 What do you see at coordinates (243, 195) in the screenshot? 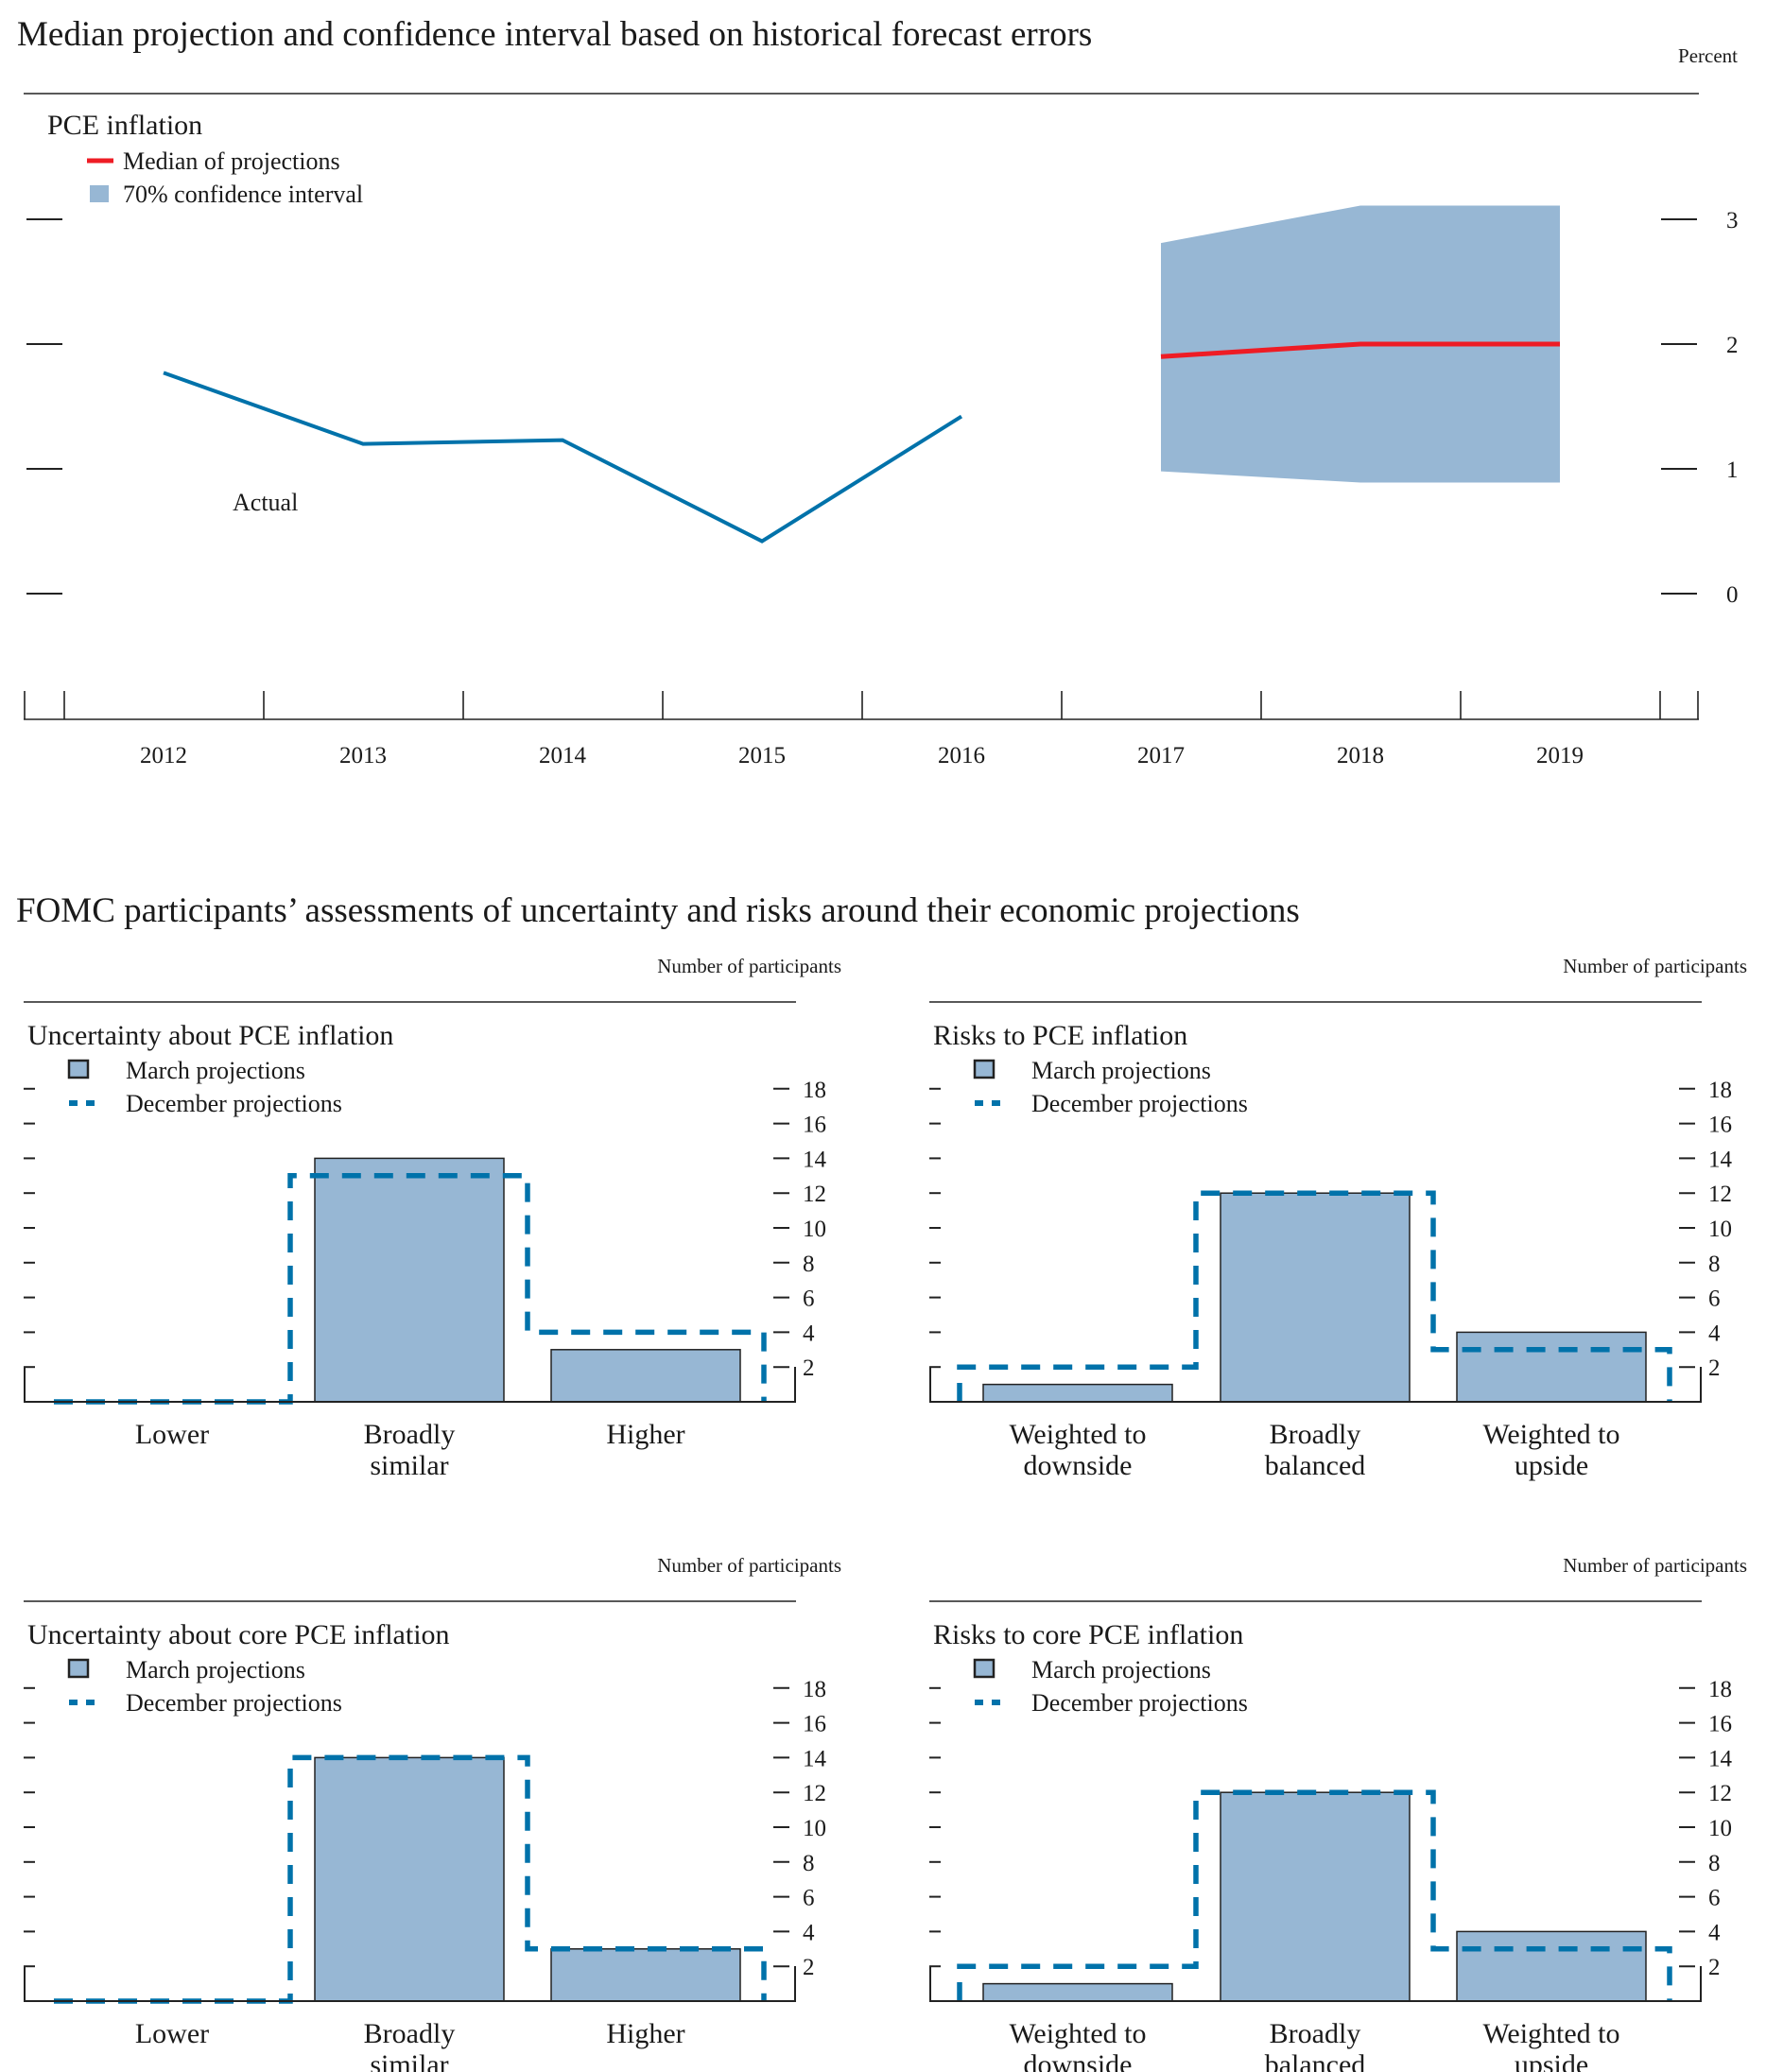
I see `legend-interval-label: 70% confidence interval` at bounding box center [243, 195].